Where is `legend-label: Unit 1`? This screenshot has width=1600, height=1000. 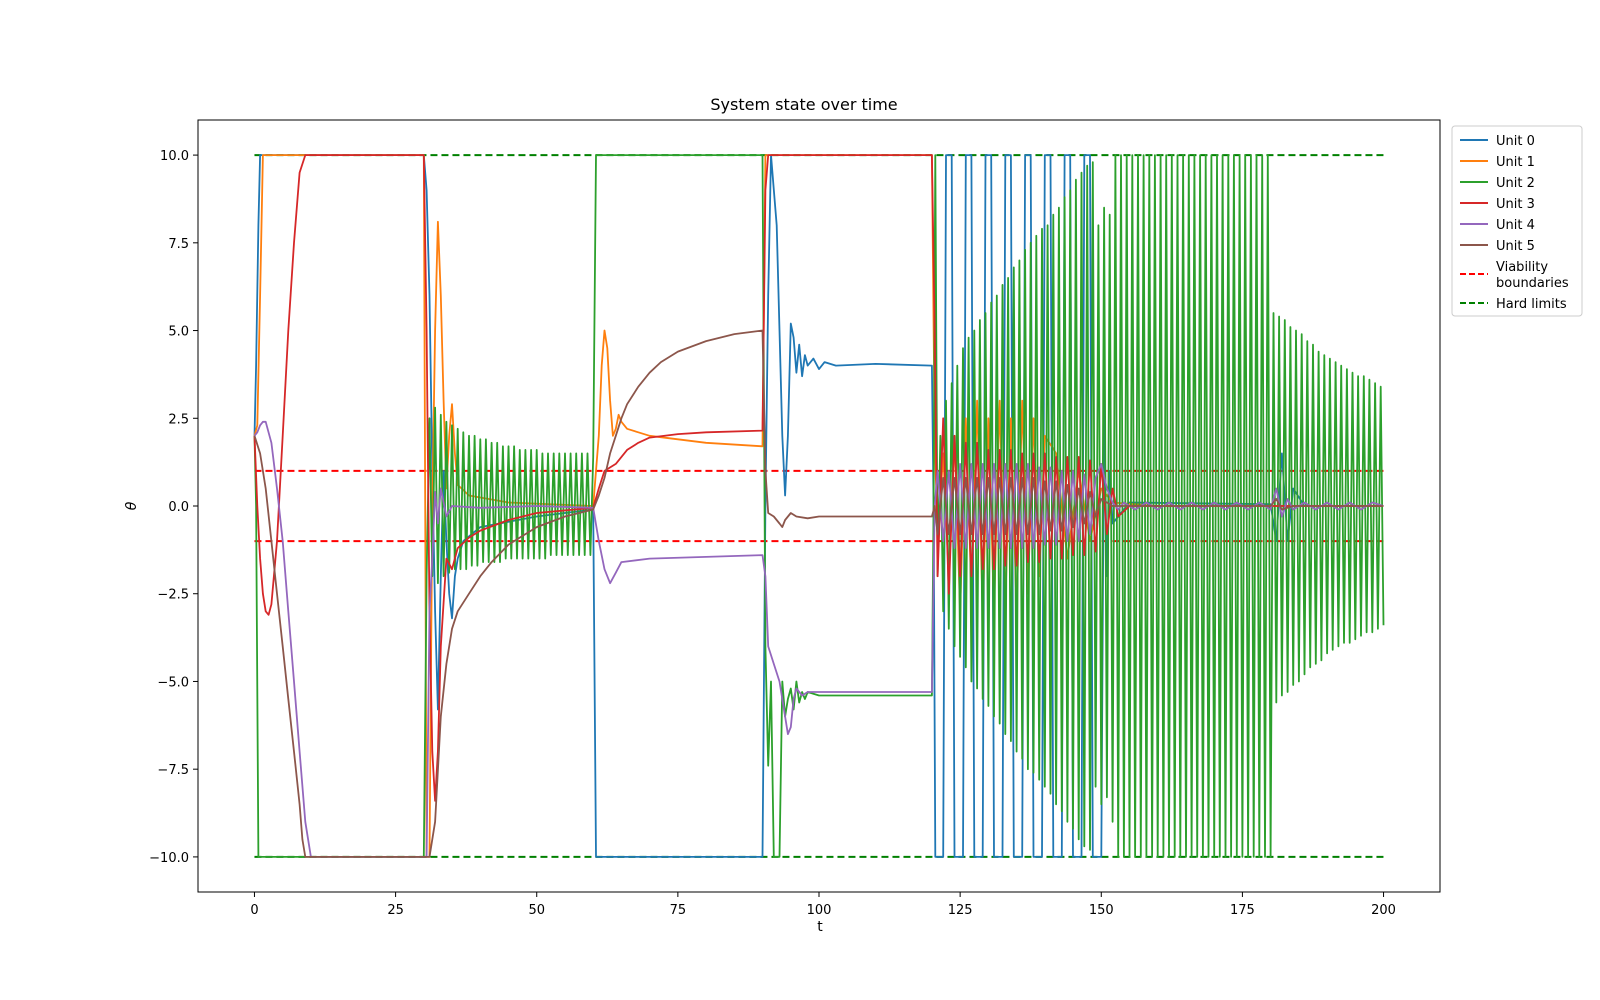
legend-label: Unit 1 is located at coordinates (1515, 162).